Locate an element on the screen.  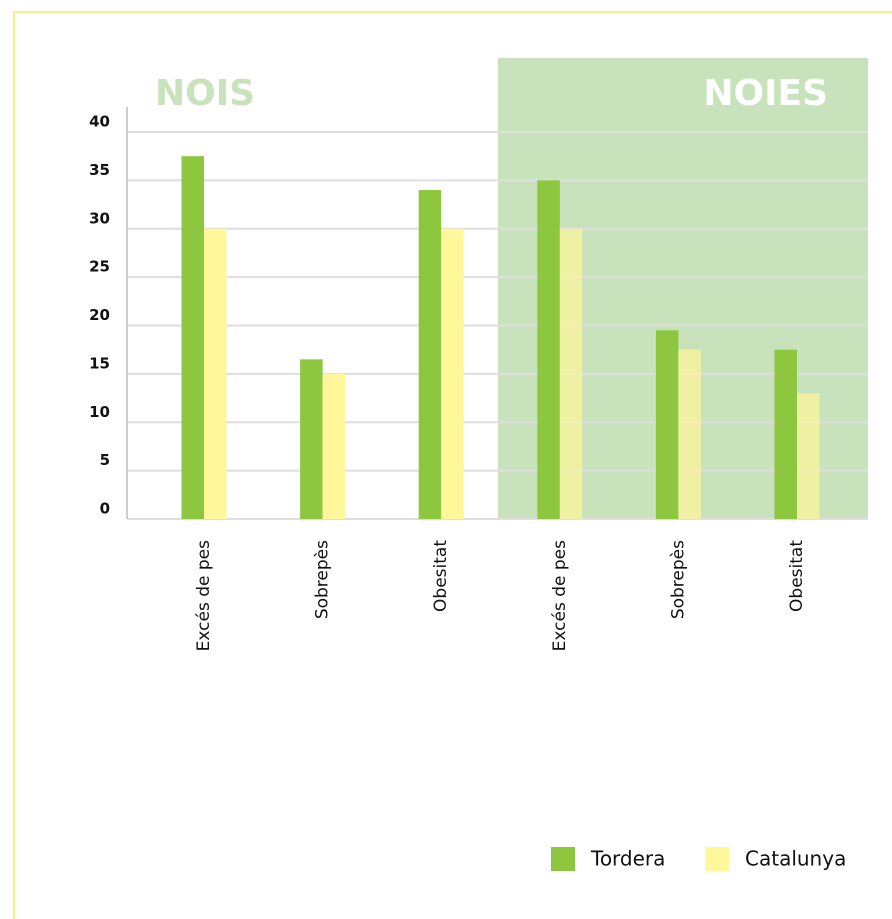
y-tick-label: 40 is located at coordinates (99, 122).